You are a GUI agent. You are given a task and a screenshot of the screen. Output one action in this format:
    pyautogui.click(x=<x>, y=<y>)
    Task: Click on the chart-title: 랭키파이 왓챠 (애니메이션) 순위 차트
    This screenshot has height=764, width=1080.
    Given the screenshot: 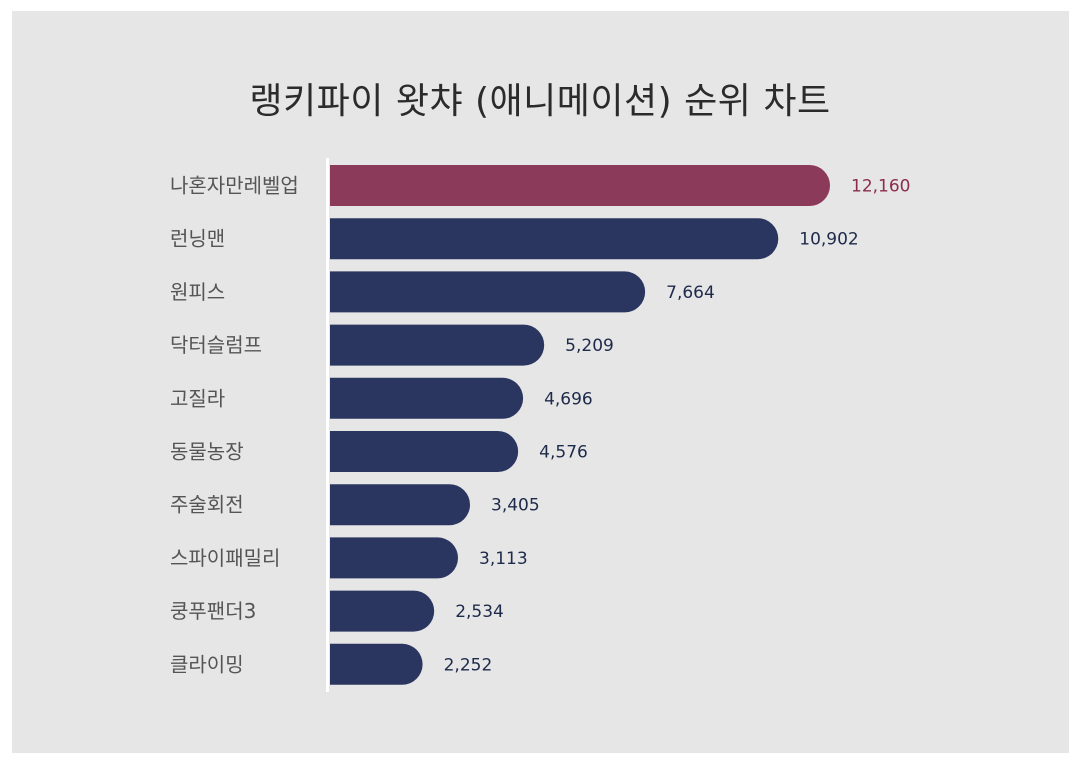 What is the action you would take?
    pyautogui.click(x=540, y=101)
    